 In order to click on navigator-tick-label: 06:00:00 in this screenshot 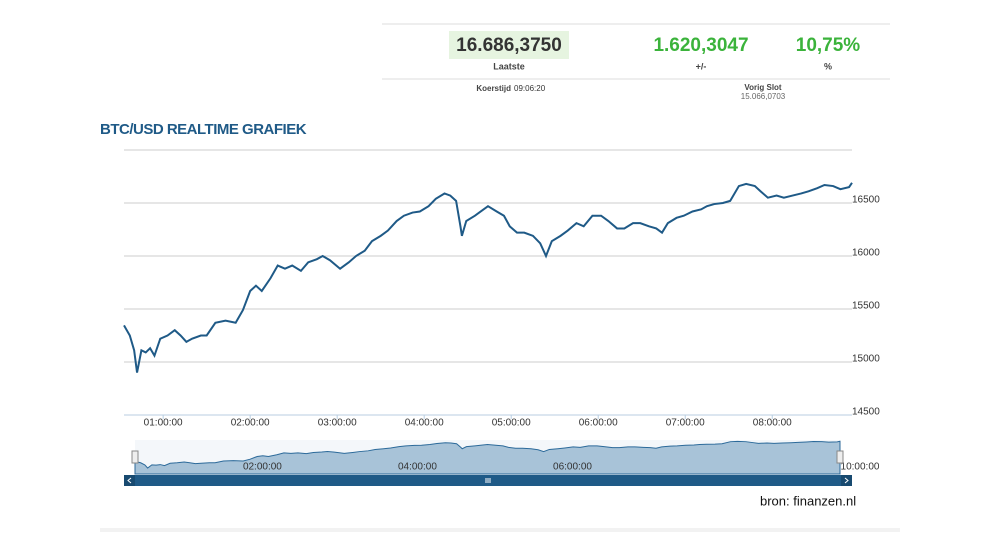, I will do `click(572, 467)`.